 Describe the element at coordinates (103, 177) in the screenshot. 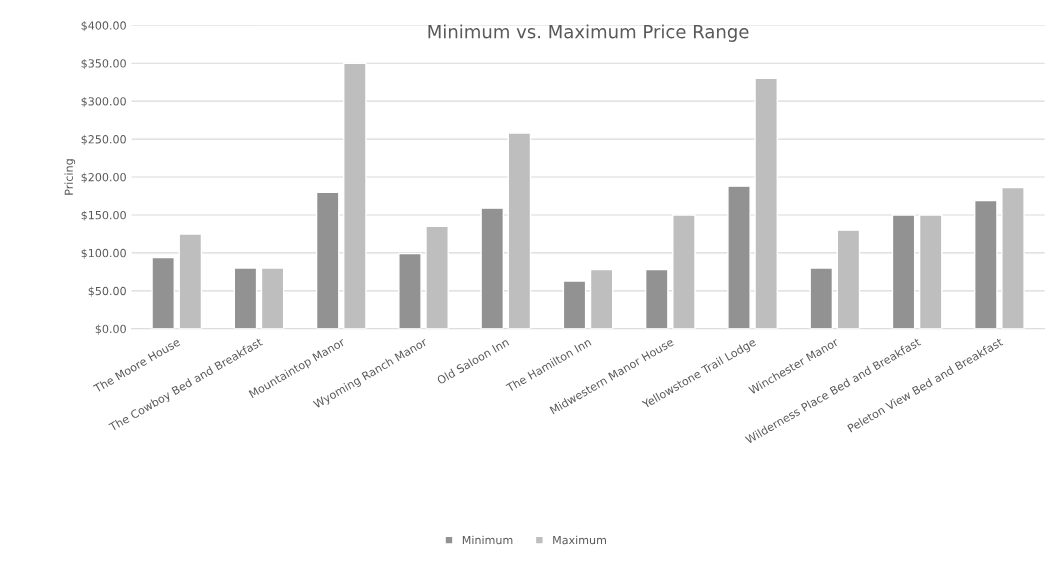

I see `y-tick-label: $200.00` at that location.